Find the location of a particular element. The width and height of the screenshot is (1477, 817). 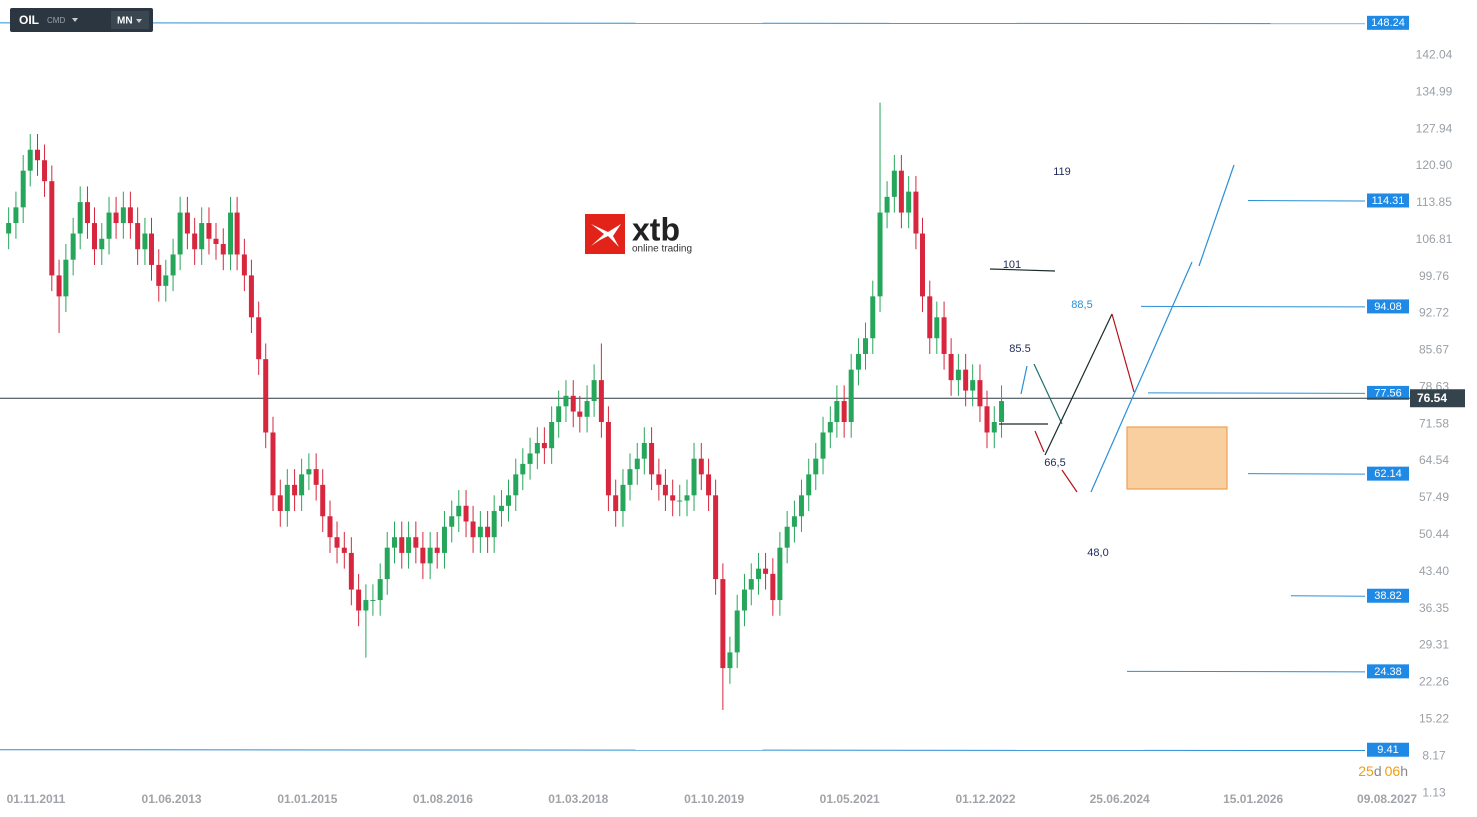

x-tick-label: 25.06.2024 is located at coordinates (1120, 799).